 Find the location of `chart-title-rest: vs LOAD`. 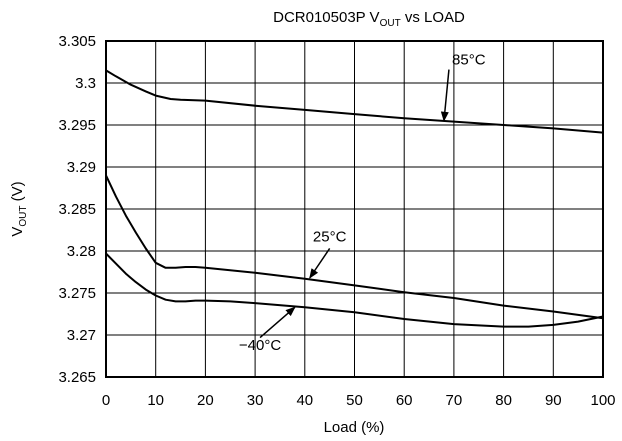

chart-title-rest: vs LOAD is located at coordinates (433, 17).